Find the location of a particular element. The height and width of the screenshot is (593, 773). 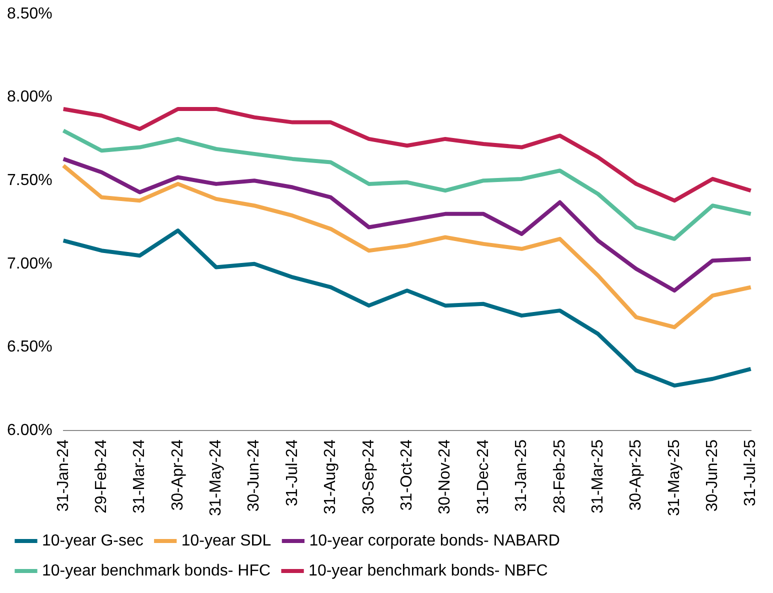

x-tick-label: 30-Apr-25 is located at coordinates (636, 475).